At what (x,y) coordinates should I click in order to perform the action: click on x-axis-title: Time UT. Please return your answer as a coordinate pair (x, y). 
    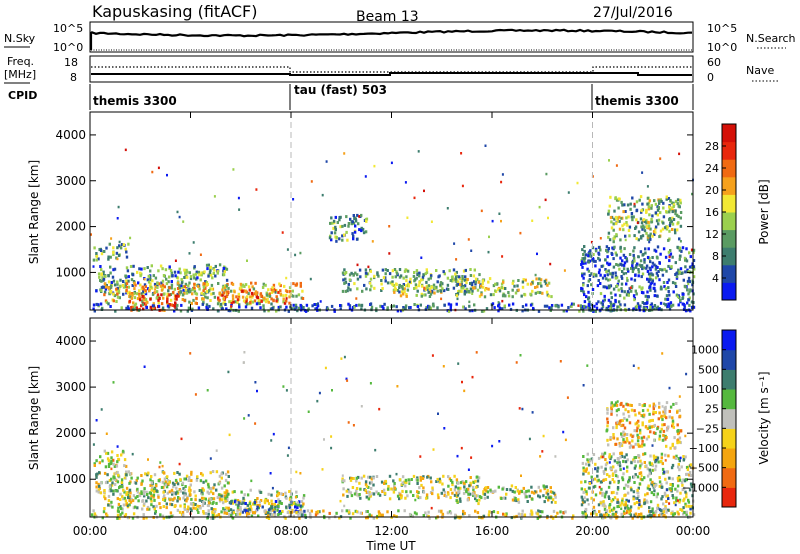
    Looking at the image, I should click on (390, 546).